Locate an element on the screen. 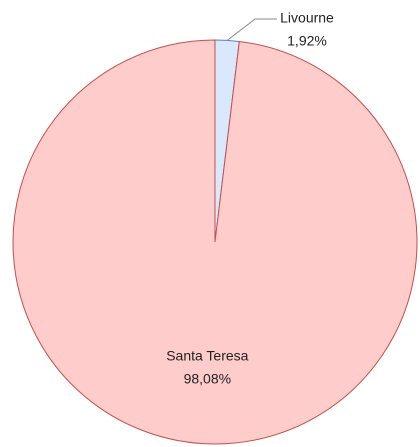 This screenshot has height=447, width=420. slice-label: Santa Teresa is located at coordinates (207, 356).